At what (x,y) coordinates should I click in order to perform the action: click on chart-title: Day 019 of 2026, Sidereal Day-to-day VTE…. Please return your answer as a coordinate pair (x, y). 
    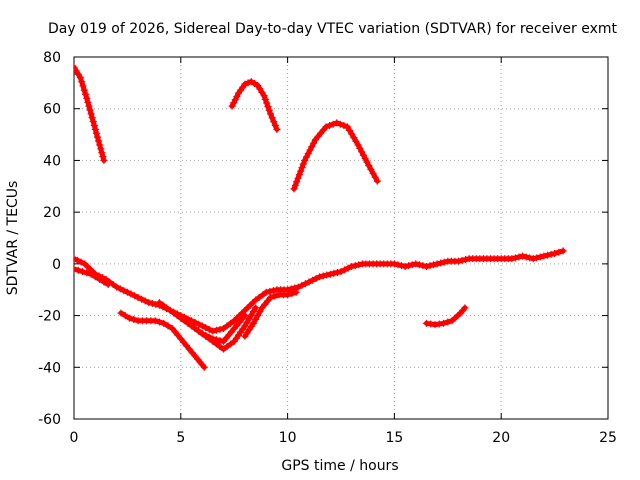
    Looking at the image, I should click on (333, 29).